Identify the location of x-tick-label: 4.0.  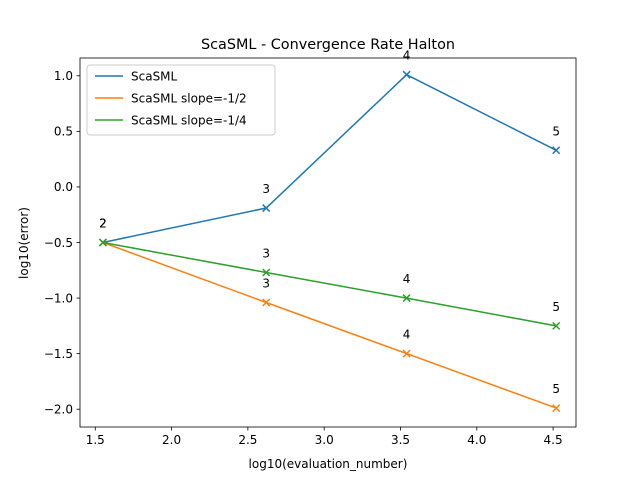
(476, 440).